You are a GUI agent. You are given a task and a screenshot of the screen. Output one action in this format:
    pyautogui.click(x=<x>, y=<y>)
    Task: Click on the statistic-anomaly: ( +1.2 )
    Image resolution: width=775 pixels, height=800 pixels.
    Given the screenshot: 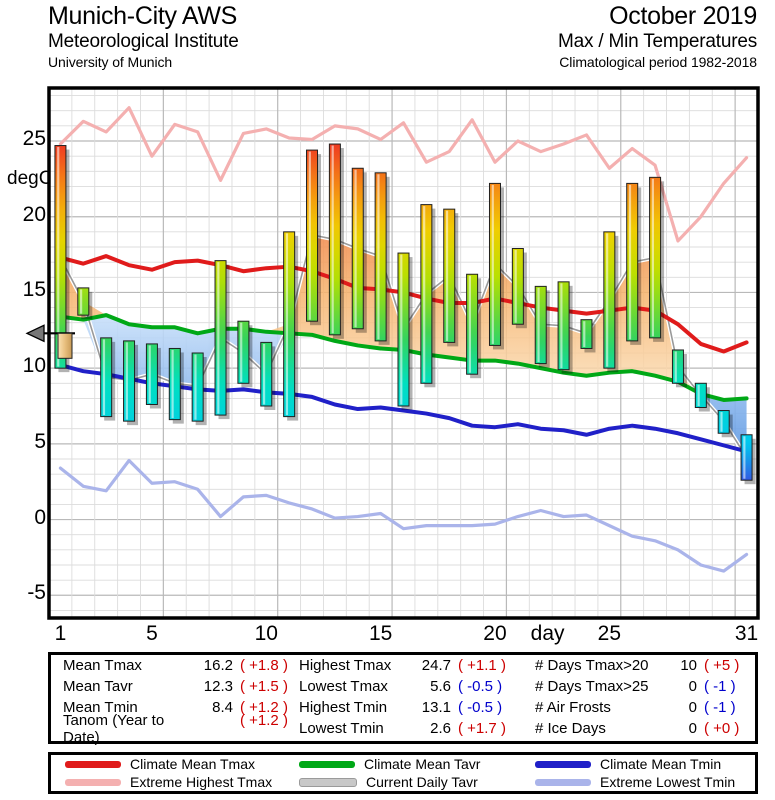 What is the action you would take?
    pyautogui.click(x=264, y=720)
    